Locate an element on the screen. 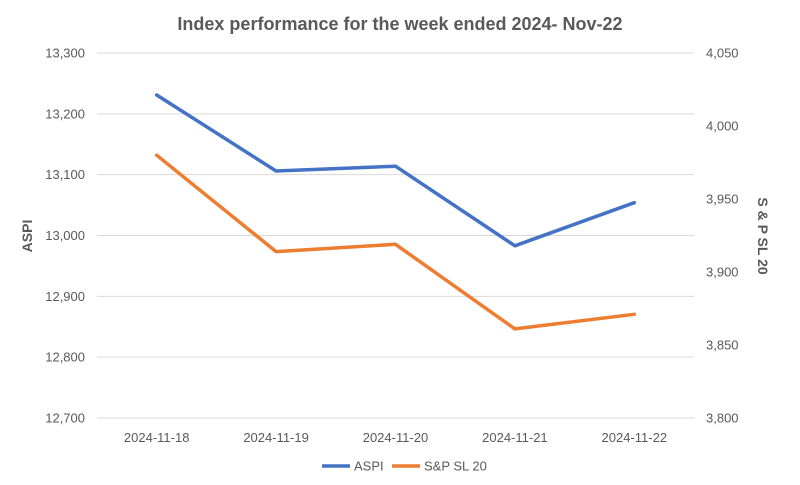  legend: ASPI S&P SL 20 is located at coordinates (404, 466).